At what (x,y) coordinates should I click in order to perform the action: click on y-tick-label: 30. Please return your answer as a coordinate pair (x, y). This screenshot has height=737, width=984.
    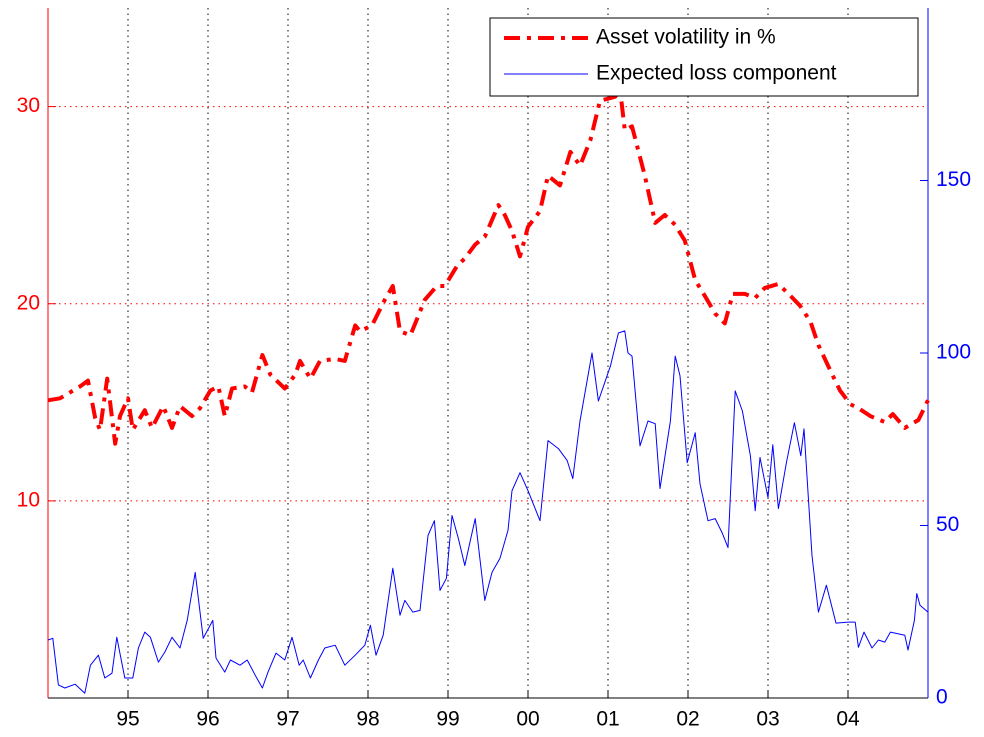
    Looking at the image, I should click on (28, 105).